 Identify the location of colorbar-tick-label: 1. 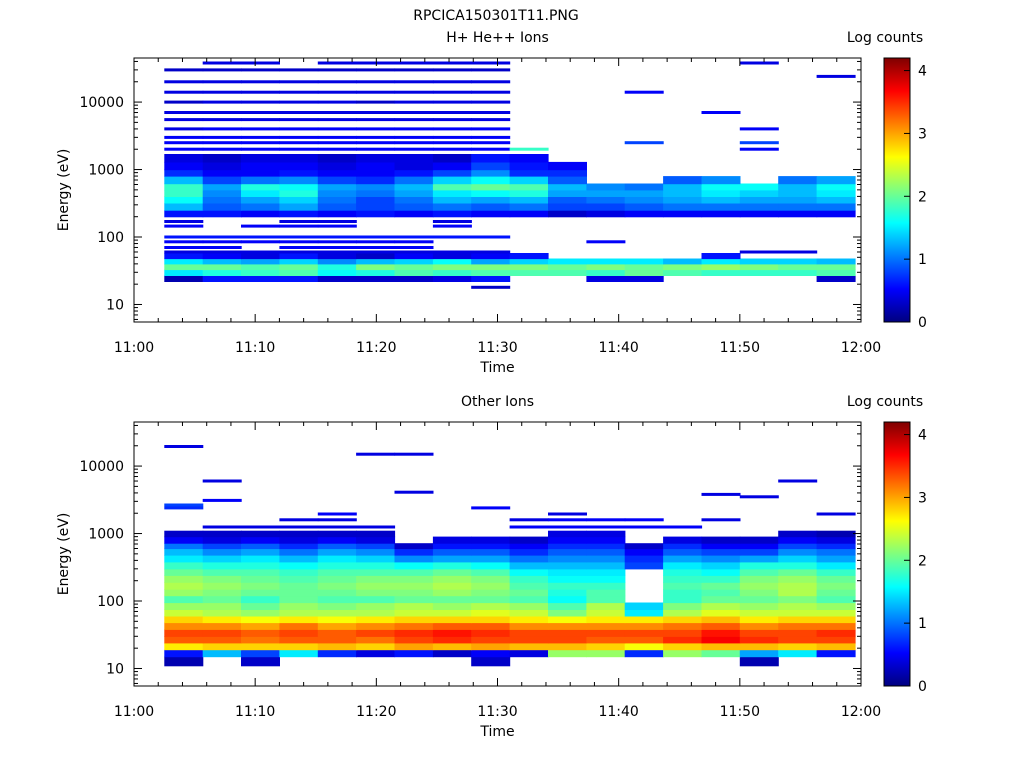
(922, 260).